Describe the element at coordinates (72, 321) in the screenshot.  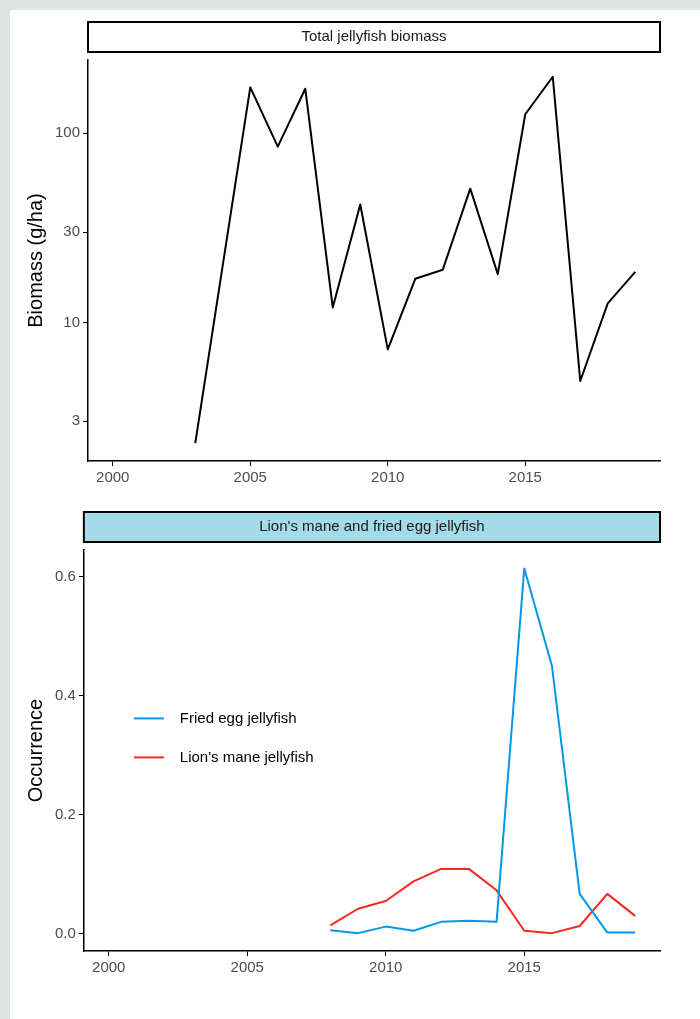
I see `y-tick-label: 10` at that location.